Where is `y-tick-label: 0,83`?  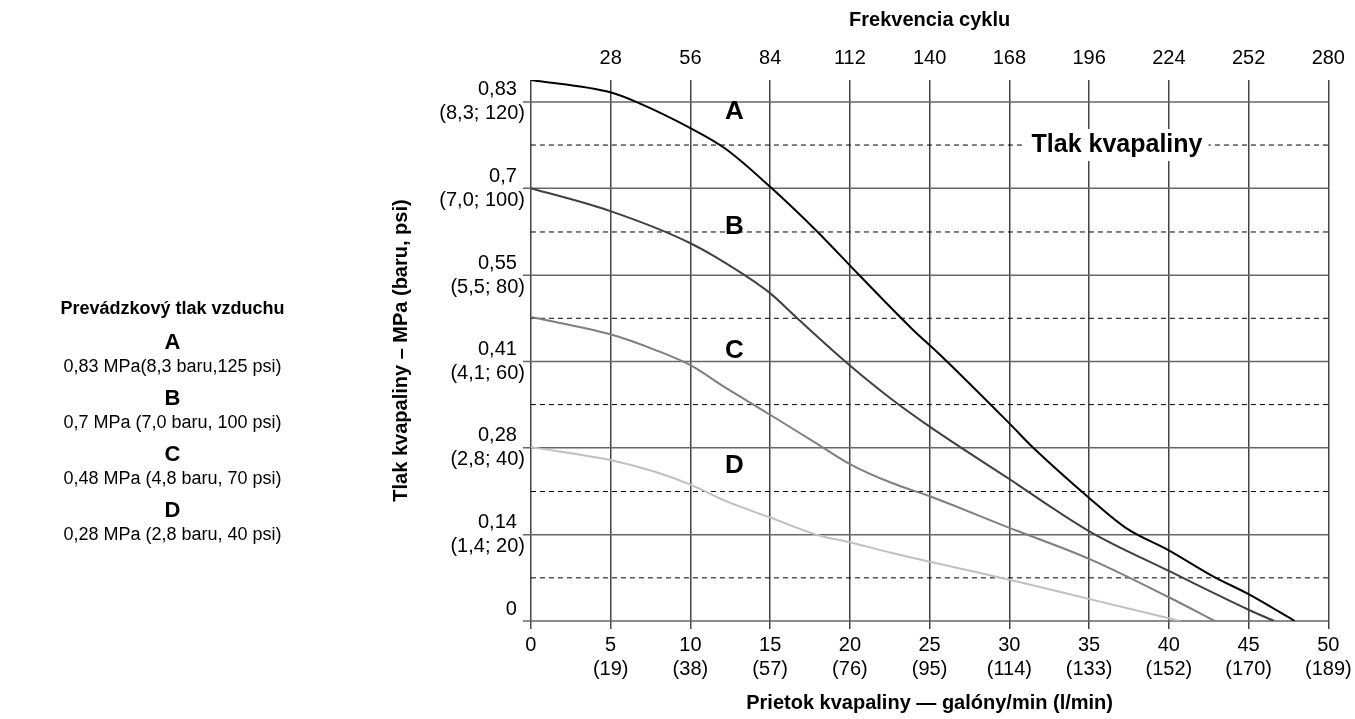
y-tick-label: 0,83 is located at coordinates (497, 88).